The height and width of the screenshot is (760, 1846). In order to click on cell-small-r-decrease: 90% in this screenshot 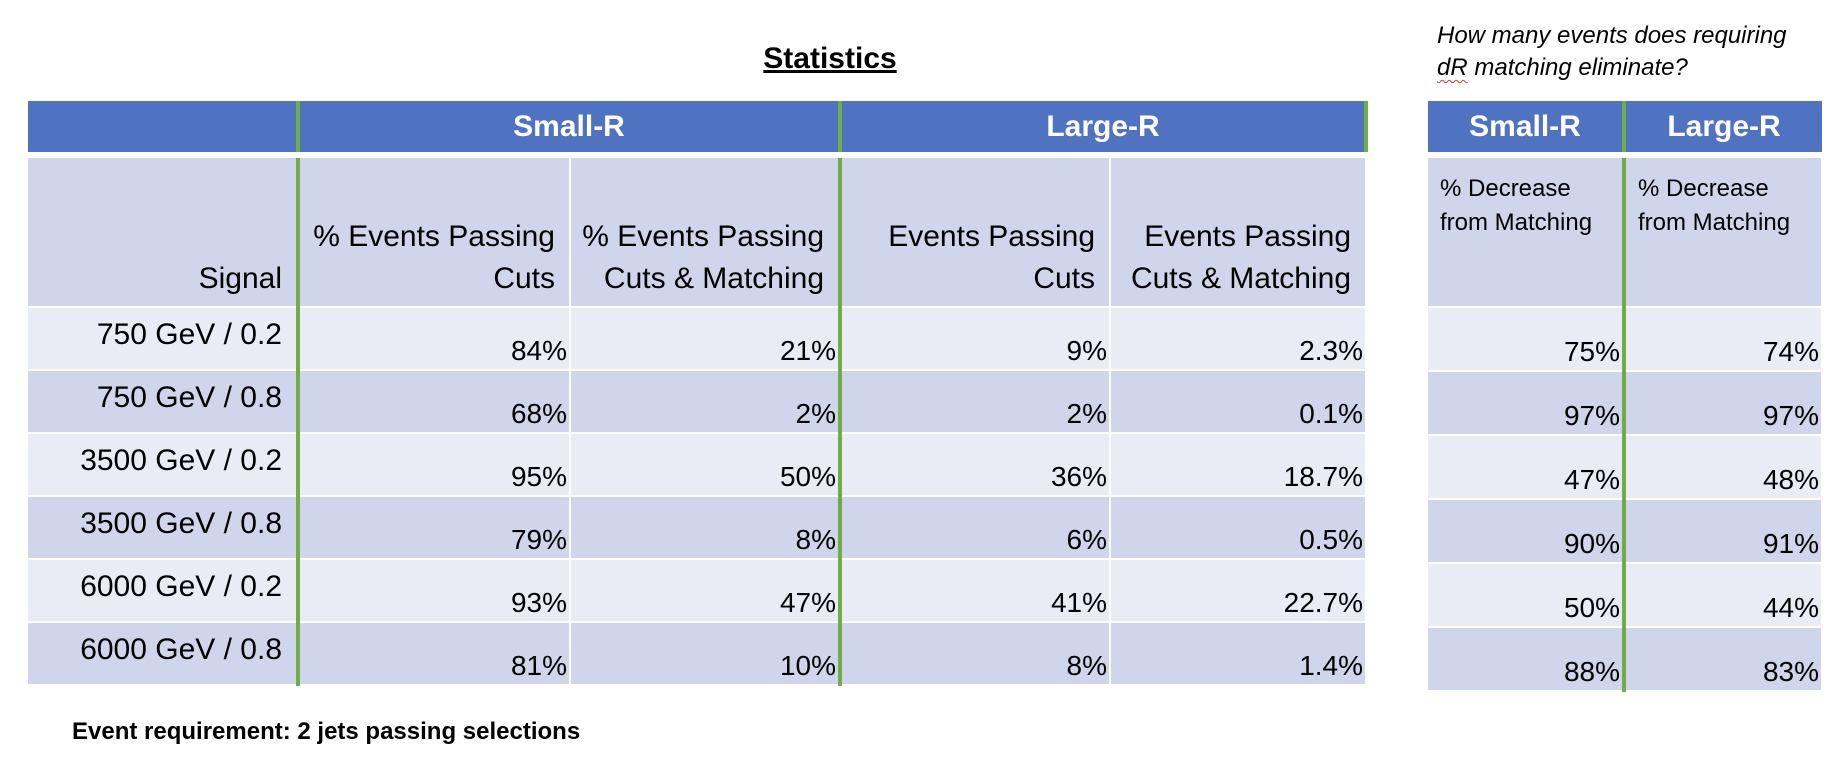, I will do `click(1526, 531)`.